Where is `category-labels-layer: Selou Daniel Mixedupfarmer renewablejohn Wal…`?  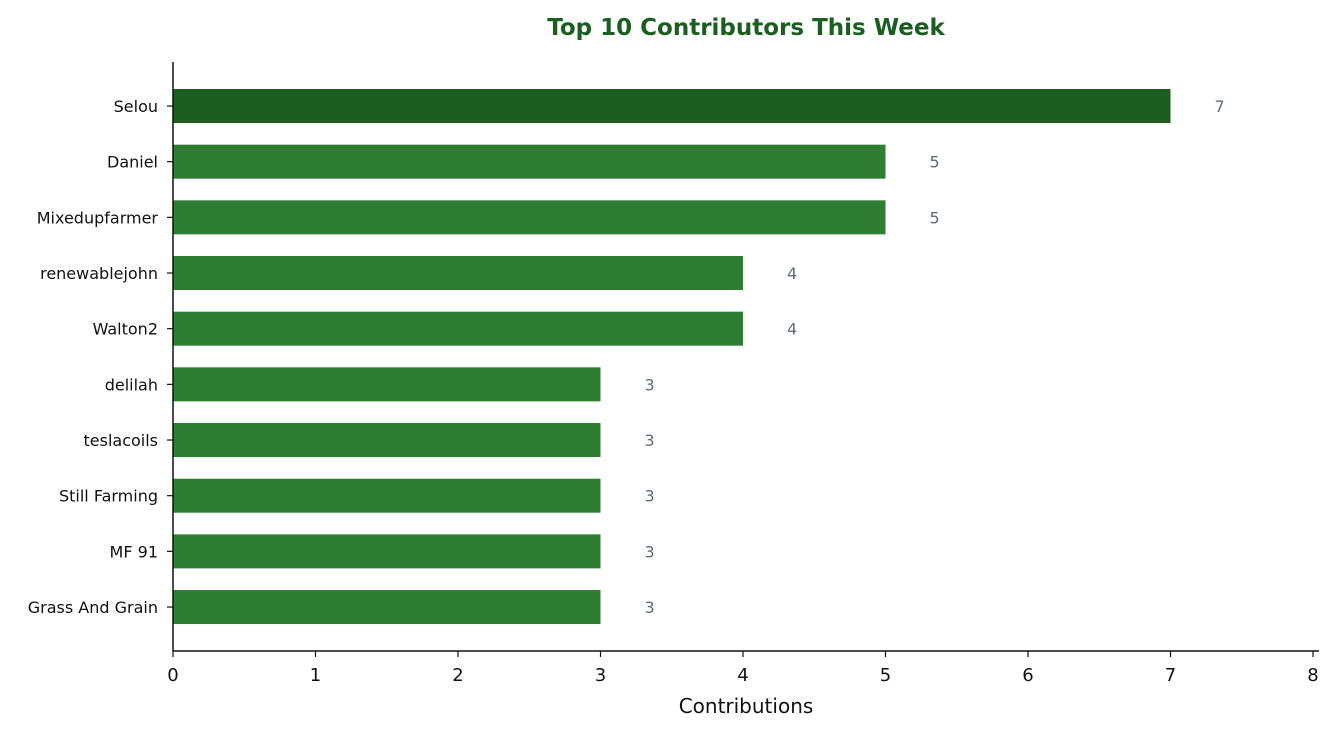
category-labels-layer: Selou Daniel Mixedupfarmer renewablejohn Wal… is located at coordinates (100, 357).